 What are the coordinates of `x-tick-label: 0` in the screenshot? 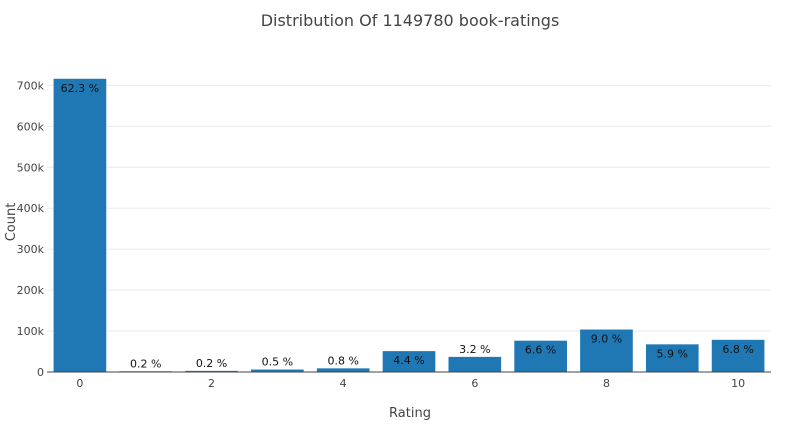 It's located at (79, 383).